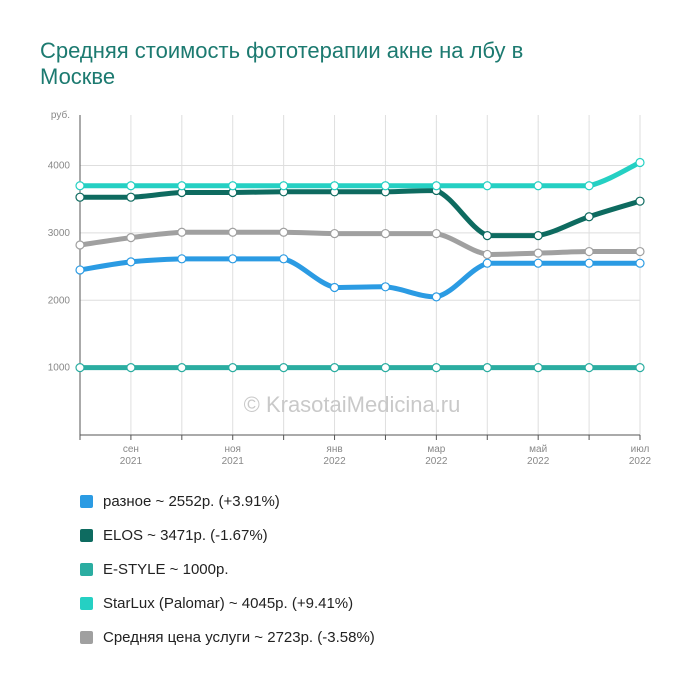  I want to click on watermark: © KrasotaiMedicina.ru, so click(352, 404).